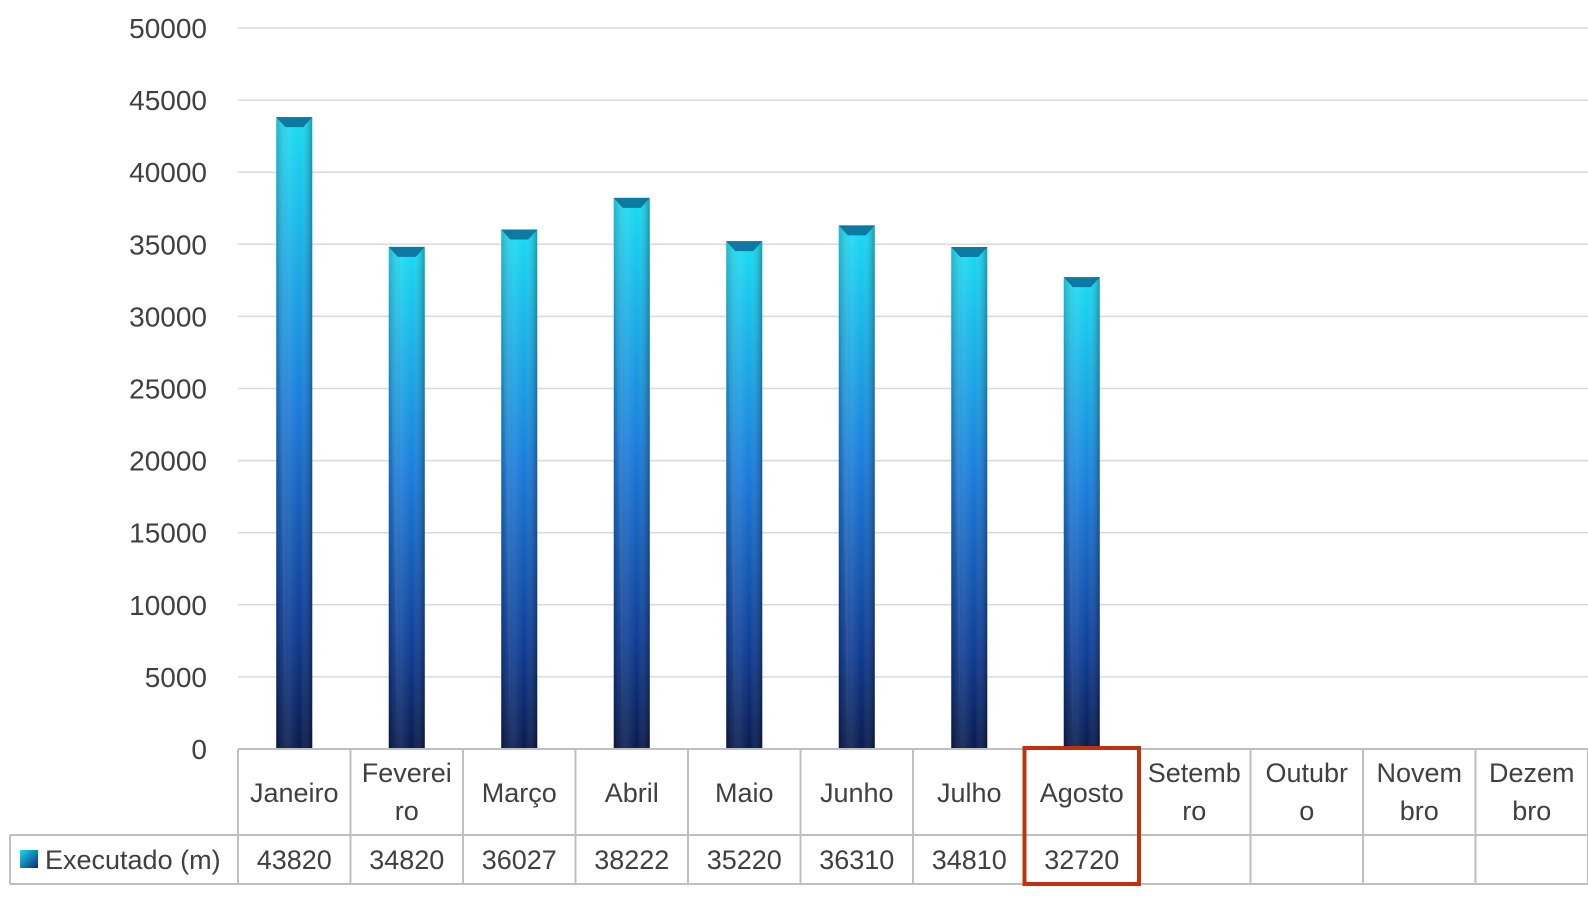  I want to click on category-label-line: Setemb, so click(1194, 773).